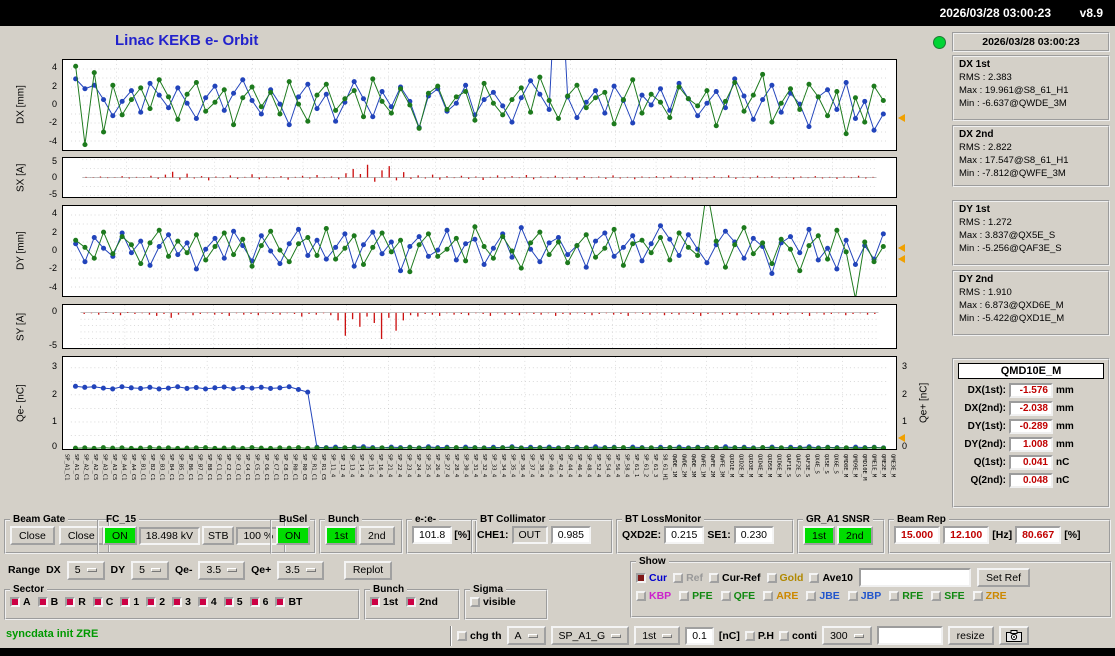 This screenshot has height=656, width=1115. I want to click on checkbox-3: 3, so click(181, 602).